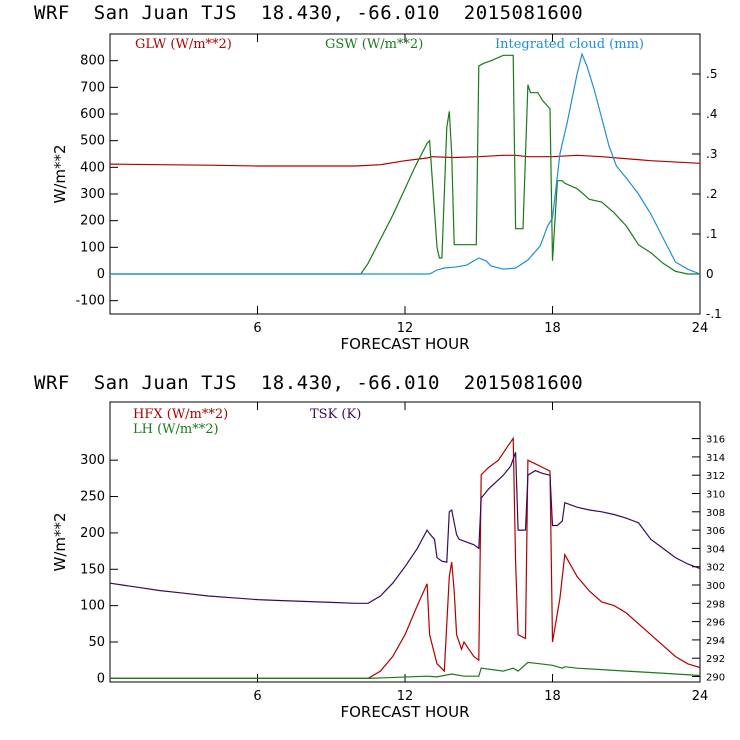  I want to click on legend-entry: TSK (K), so click(335, 414).